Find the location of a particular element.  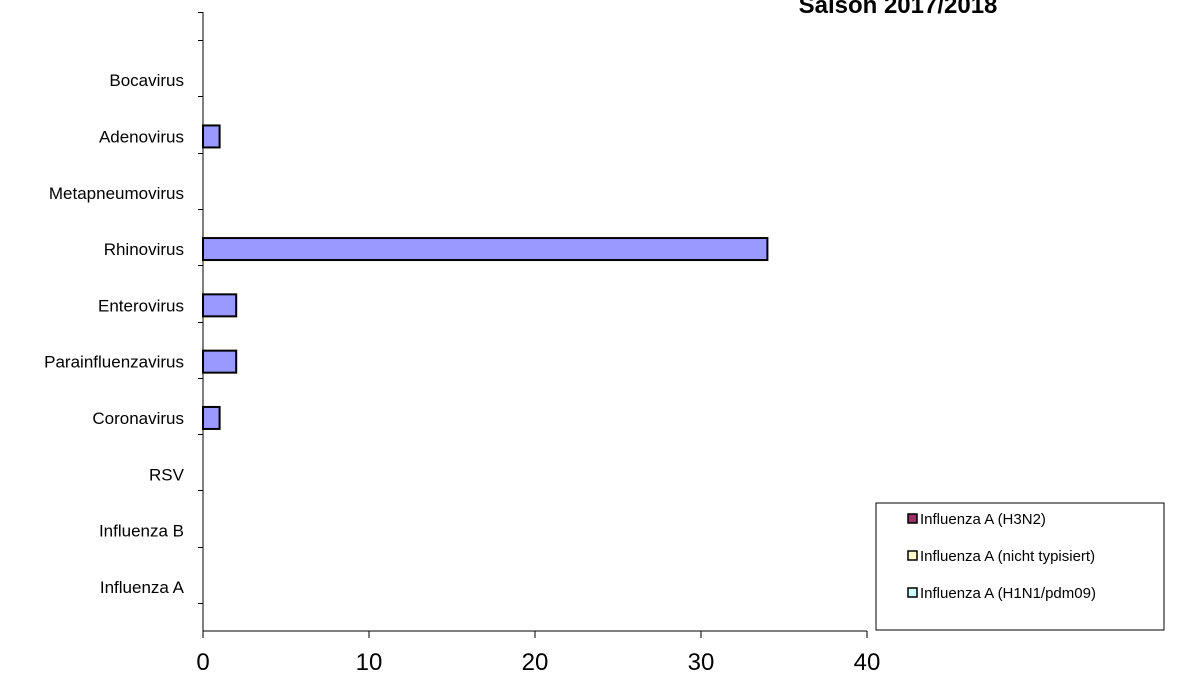

x-tick-label: 10 is located at coordinates (369, 662).